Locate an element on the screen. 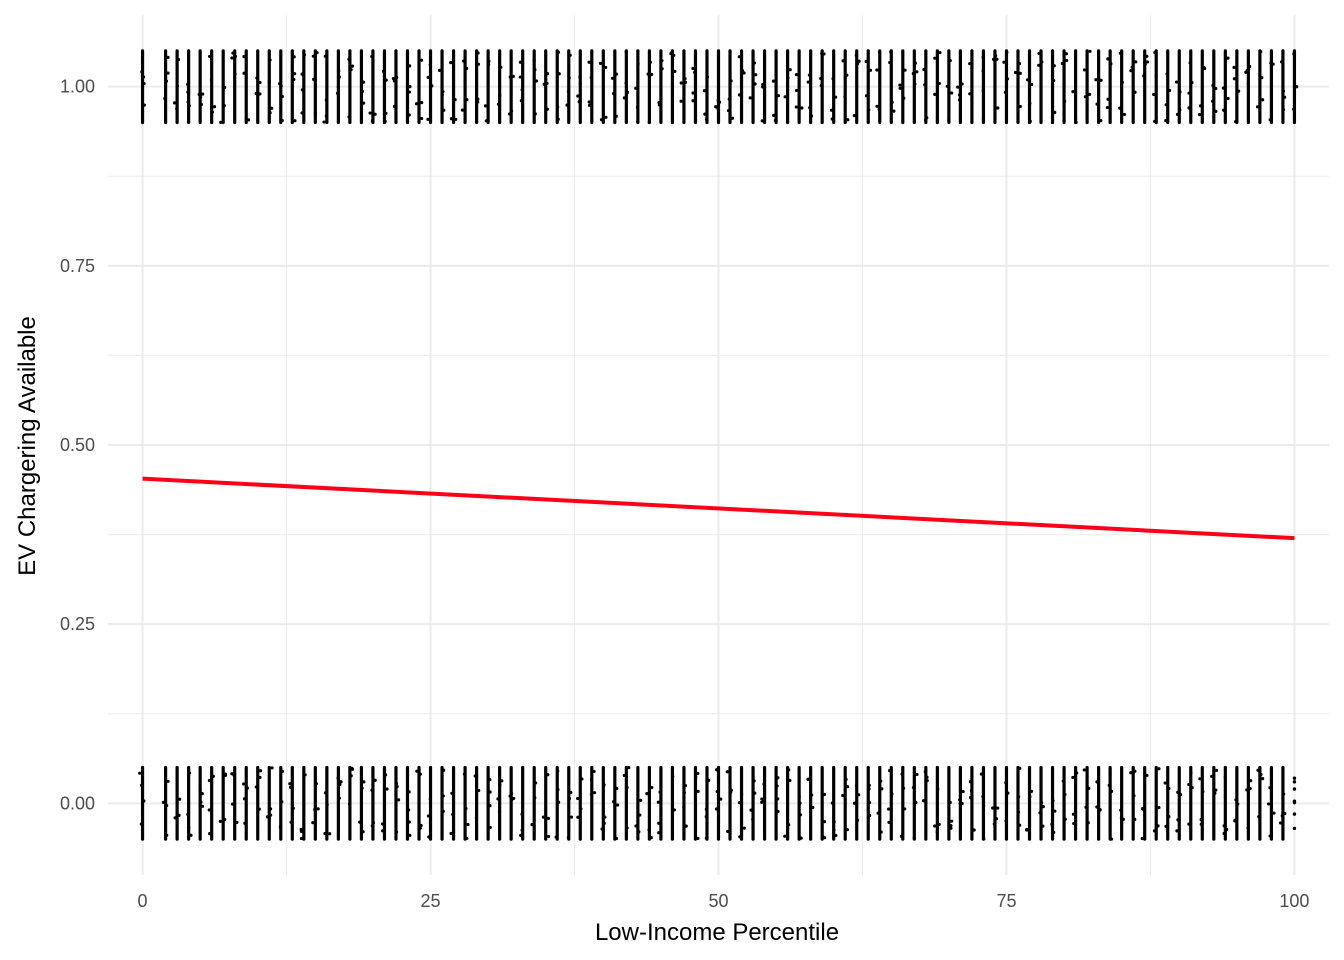 The height and width of the screenshot is (960, 1344). y-tick-label: 1.00 is located at coordinates (77, 87).